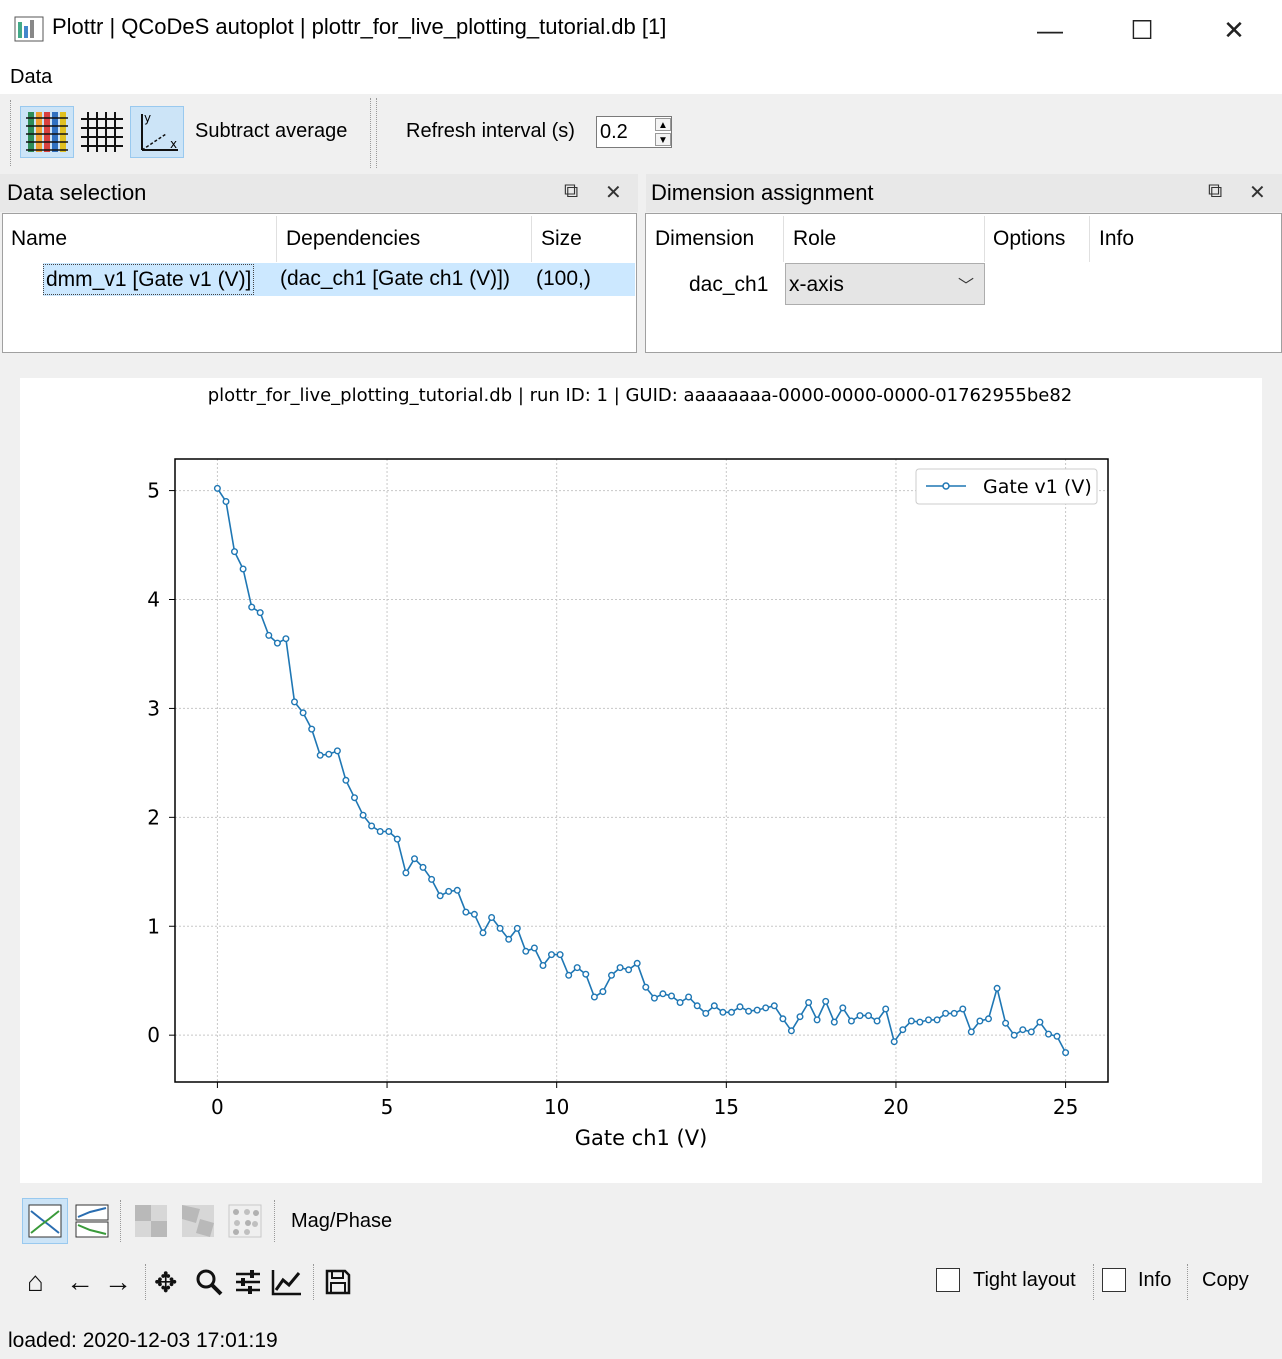  I want to click on col-header-info: Info, so click(1117, 238).